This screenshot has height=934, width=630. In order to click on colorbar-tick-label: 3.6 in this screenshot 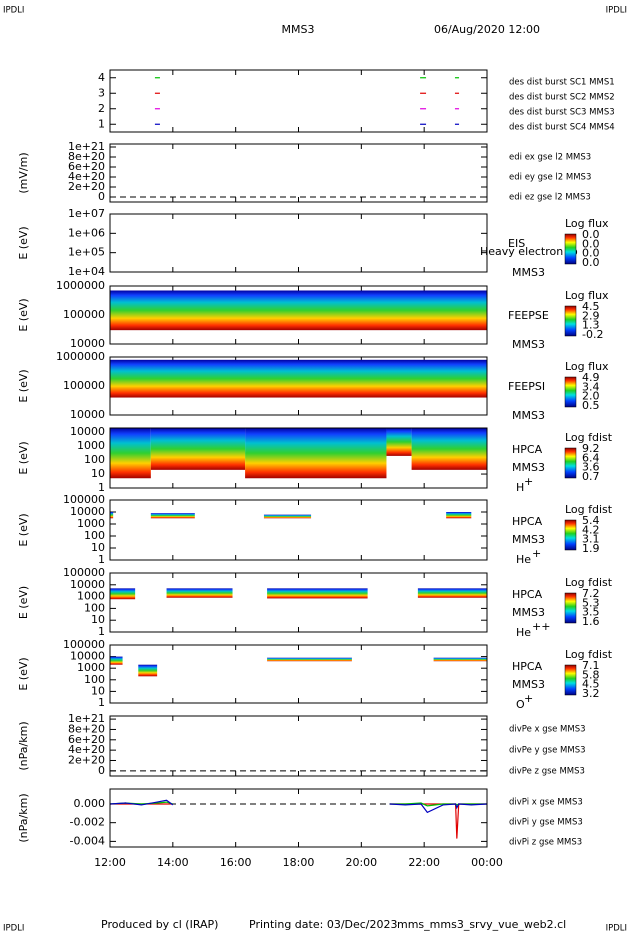, I will do `click(591, 467)`.